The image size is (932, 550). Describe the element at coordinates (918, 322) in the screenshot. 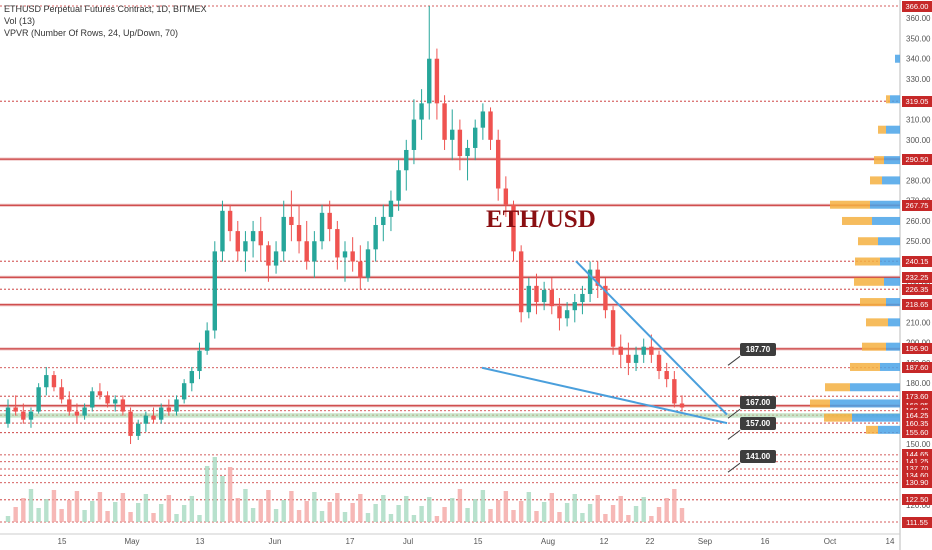

I see `y-tick-label: 210.00` at that location.